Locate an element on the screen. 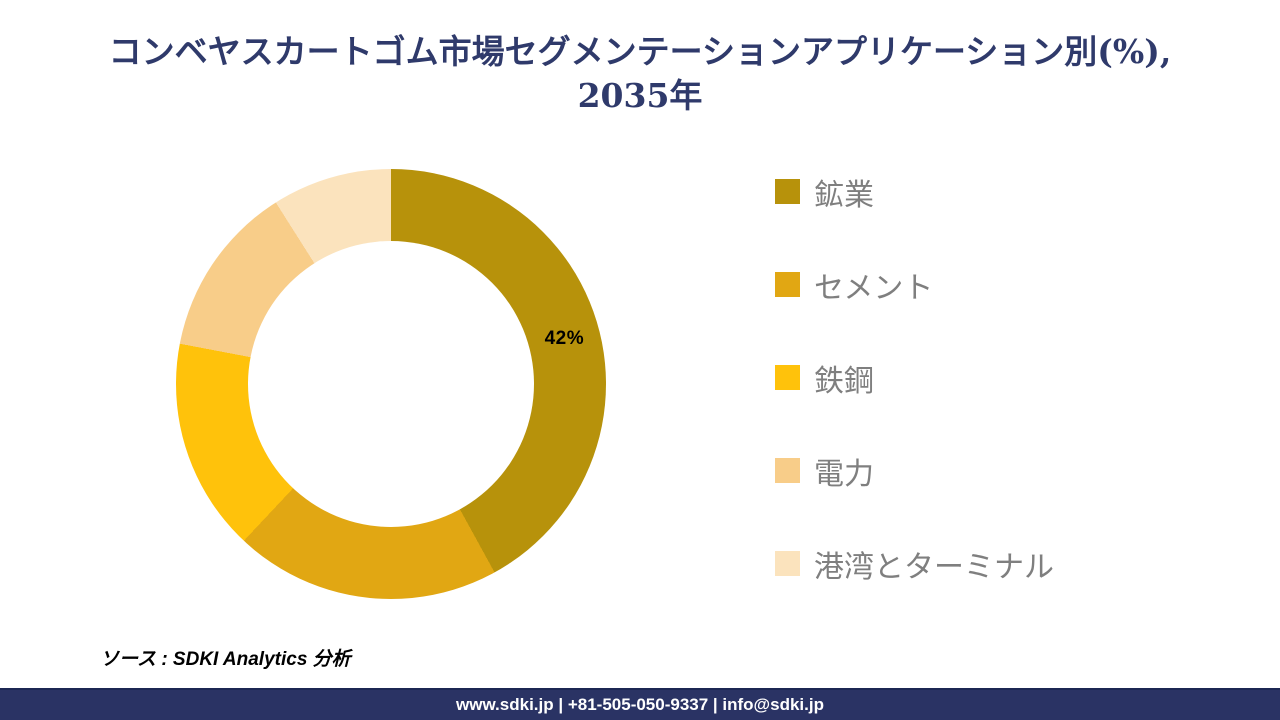  slice-data-label-0: 42% is located at coordinates (564, 339).